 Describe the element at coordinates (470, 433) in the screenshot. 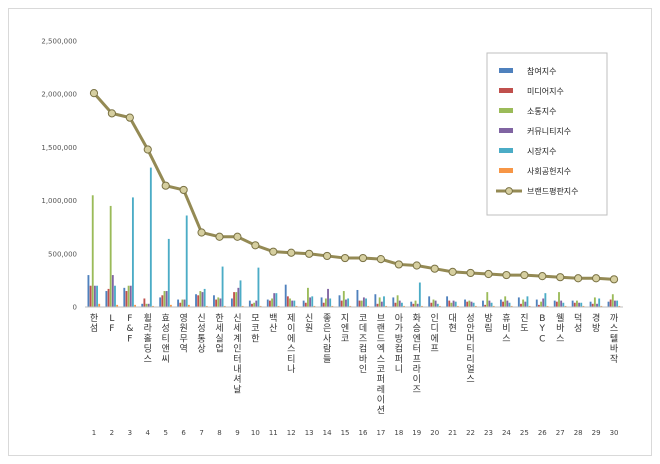

I see `category-index-22: 22` at that location.